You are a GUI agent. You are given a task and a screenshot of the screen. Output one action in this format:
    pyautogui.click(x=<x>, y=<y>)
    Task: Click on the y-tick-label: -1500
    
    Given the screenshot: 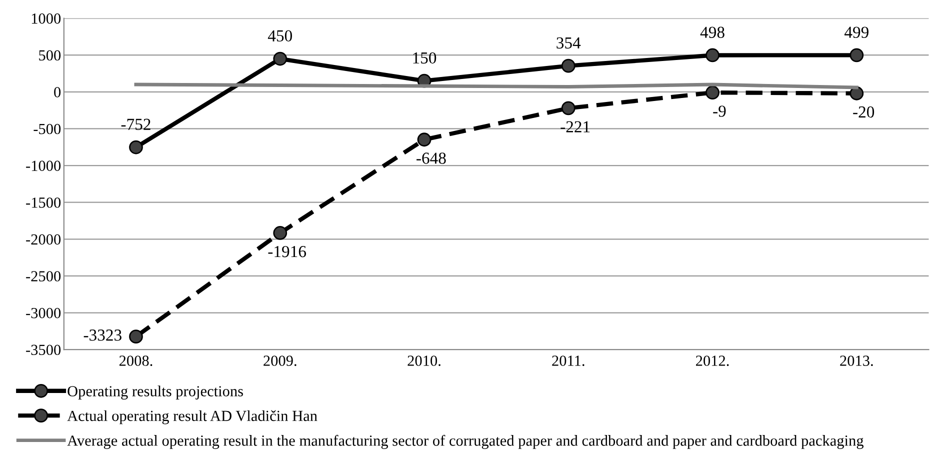 What is the action you would take?
    pyautogui.click(x=43, y=202)
    